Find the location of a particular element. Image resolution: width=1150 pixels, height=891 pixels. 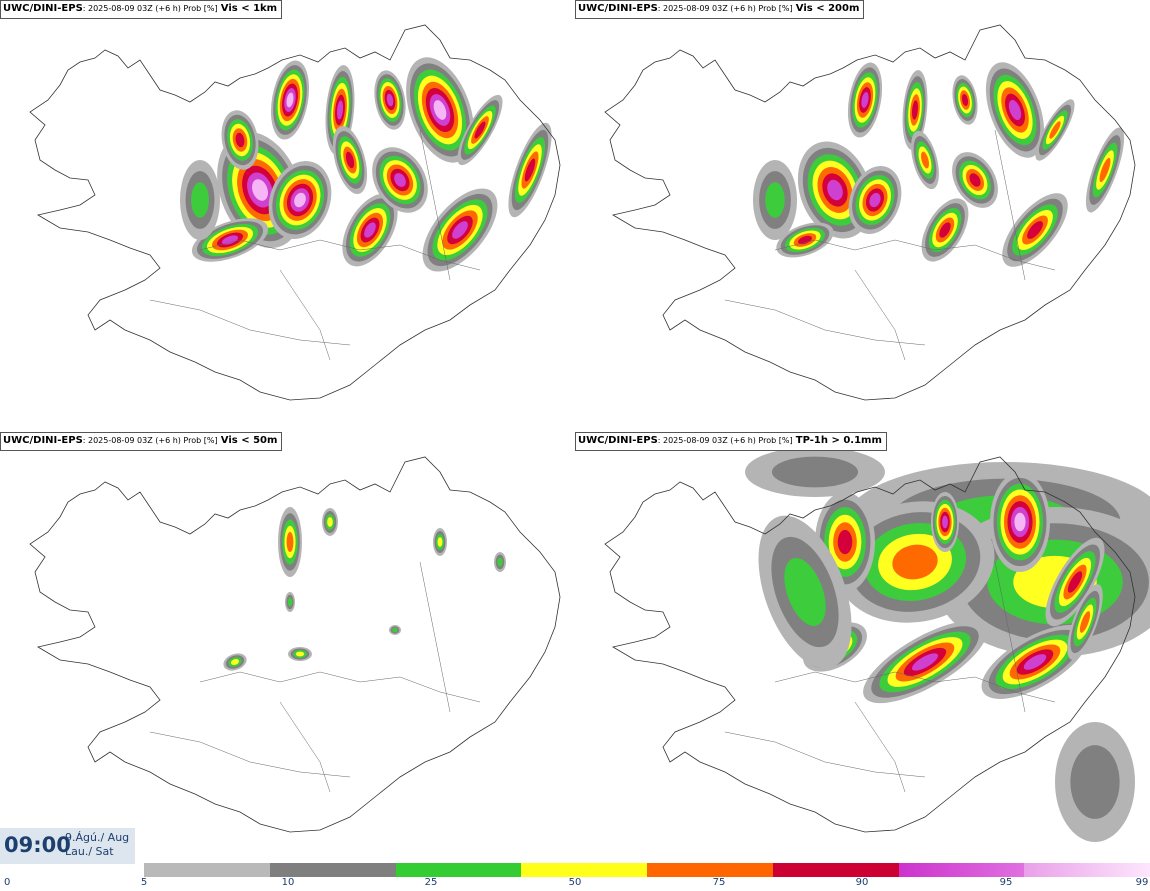

legend-tick: 99 is located at coordinates (1142, 882).